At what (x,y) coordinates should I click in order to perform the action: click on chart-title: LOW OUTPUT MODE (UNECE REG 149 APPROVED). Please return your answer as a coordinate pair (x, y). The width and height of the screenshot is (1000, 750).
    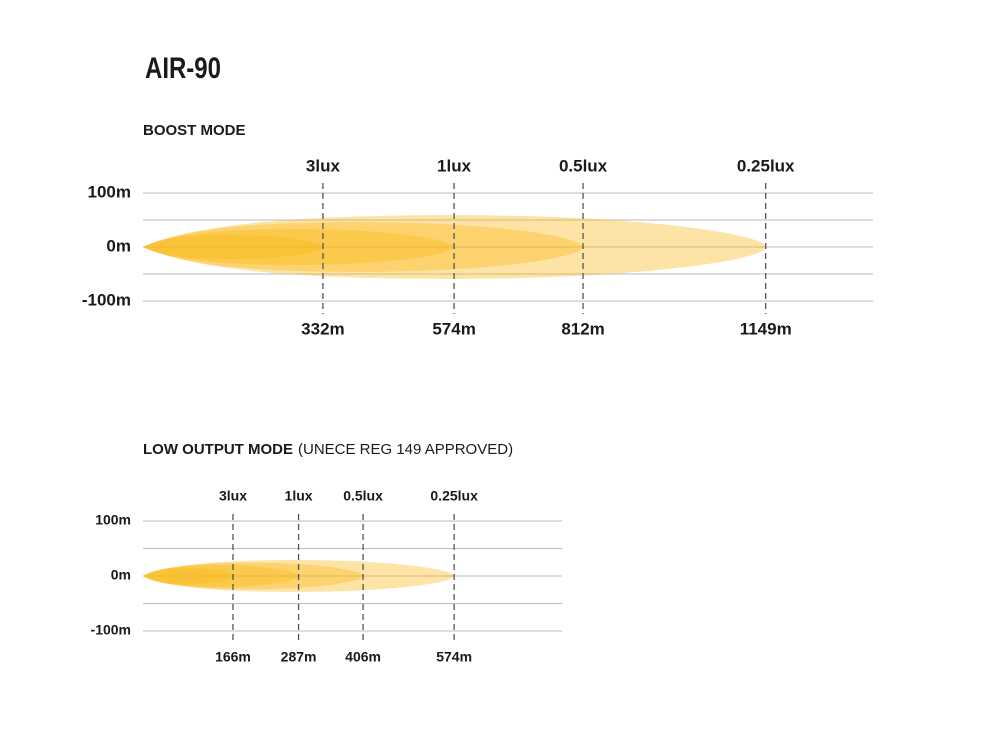
    Looking at the image, I should click on (328, 449).